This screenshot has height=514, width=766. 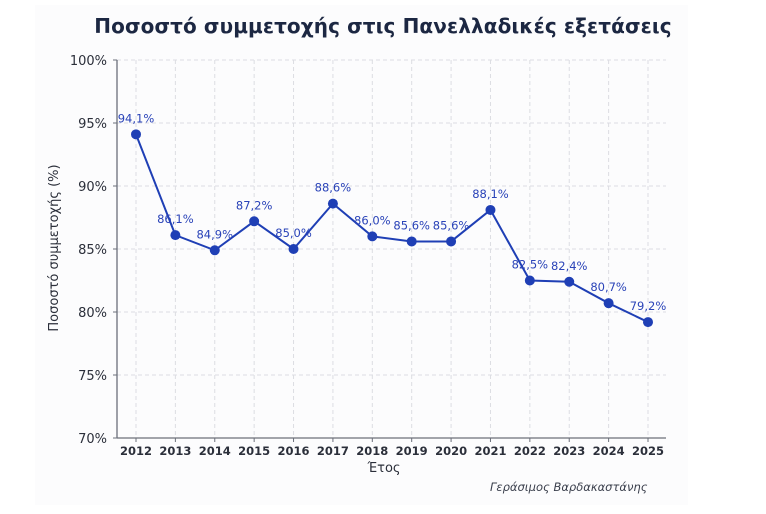 I want to click on y-tick-label: 90%, so click(x=92, y=187).